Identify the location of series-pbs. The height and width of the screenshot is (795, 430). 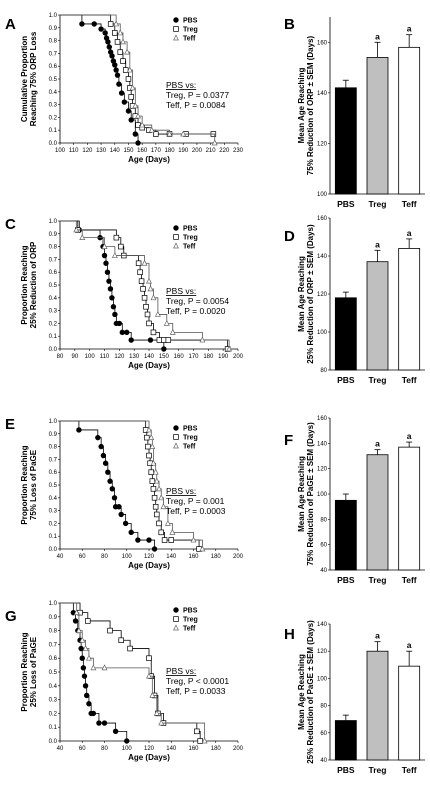
(95, 673).